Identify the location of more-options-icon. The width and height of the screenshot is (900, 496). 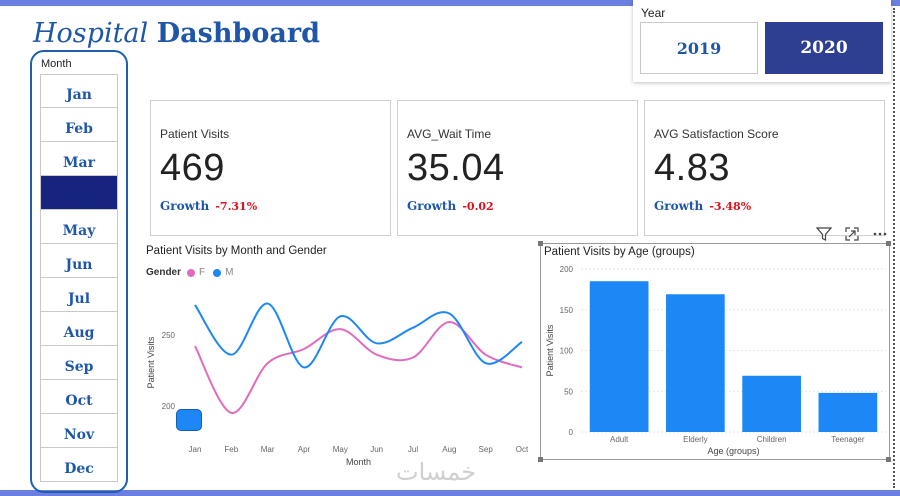
(880, 234).